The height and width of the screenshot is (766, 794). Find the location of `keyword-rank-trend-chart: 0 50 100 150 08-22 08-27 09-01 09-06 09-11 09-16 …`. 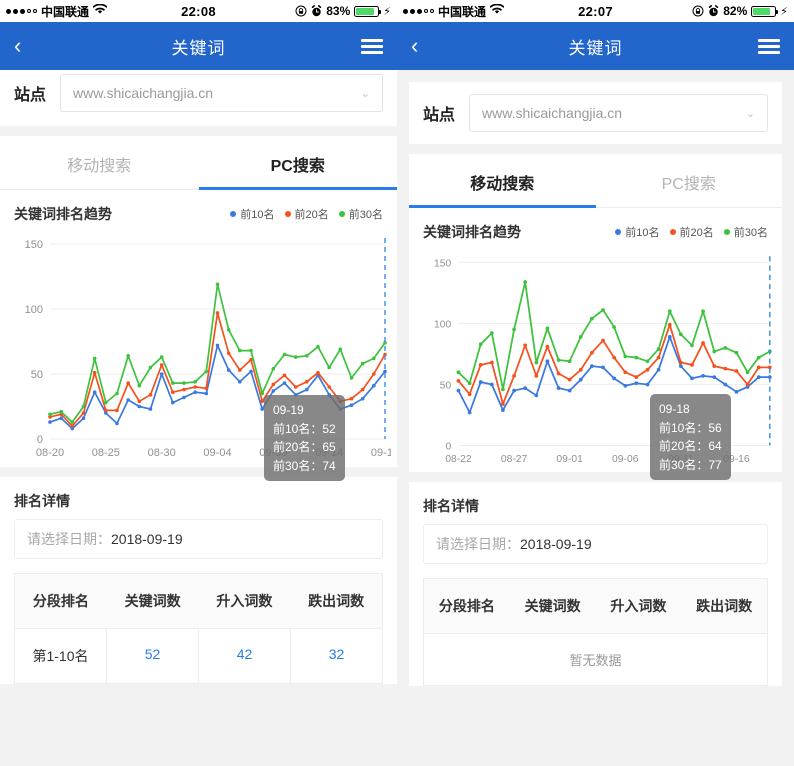

keyword-rank-trend-chart: 0 50 100 150 08-22 08-27 09-01 09-06 09-11 09-16 … is located at coordinates (595, 363).